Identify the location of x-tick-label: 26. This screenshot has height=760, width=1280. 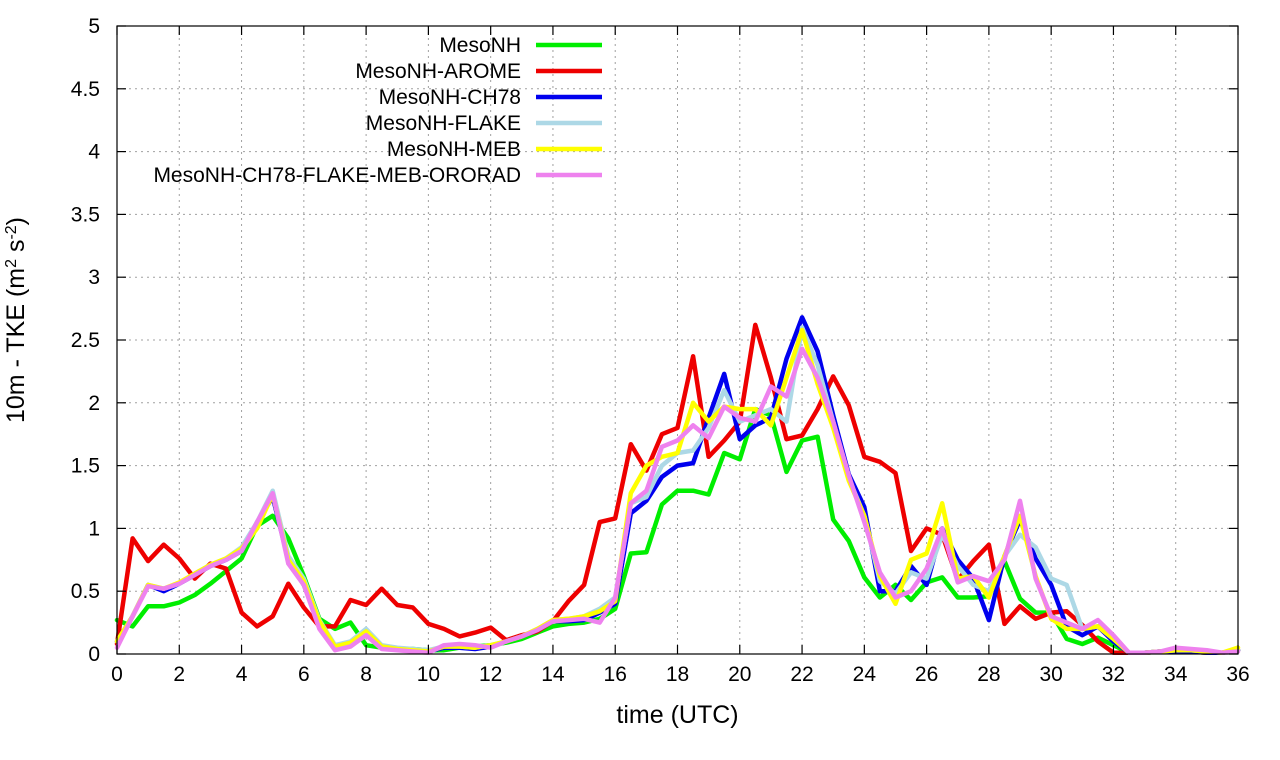
(926, 674).